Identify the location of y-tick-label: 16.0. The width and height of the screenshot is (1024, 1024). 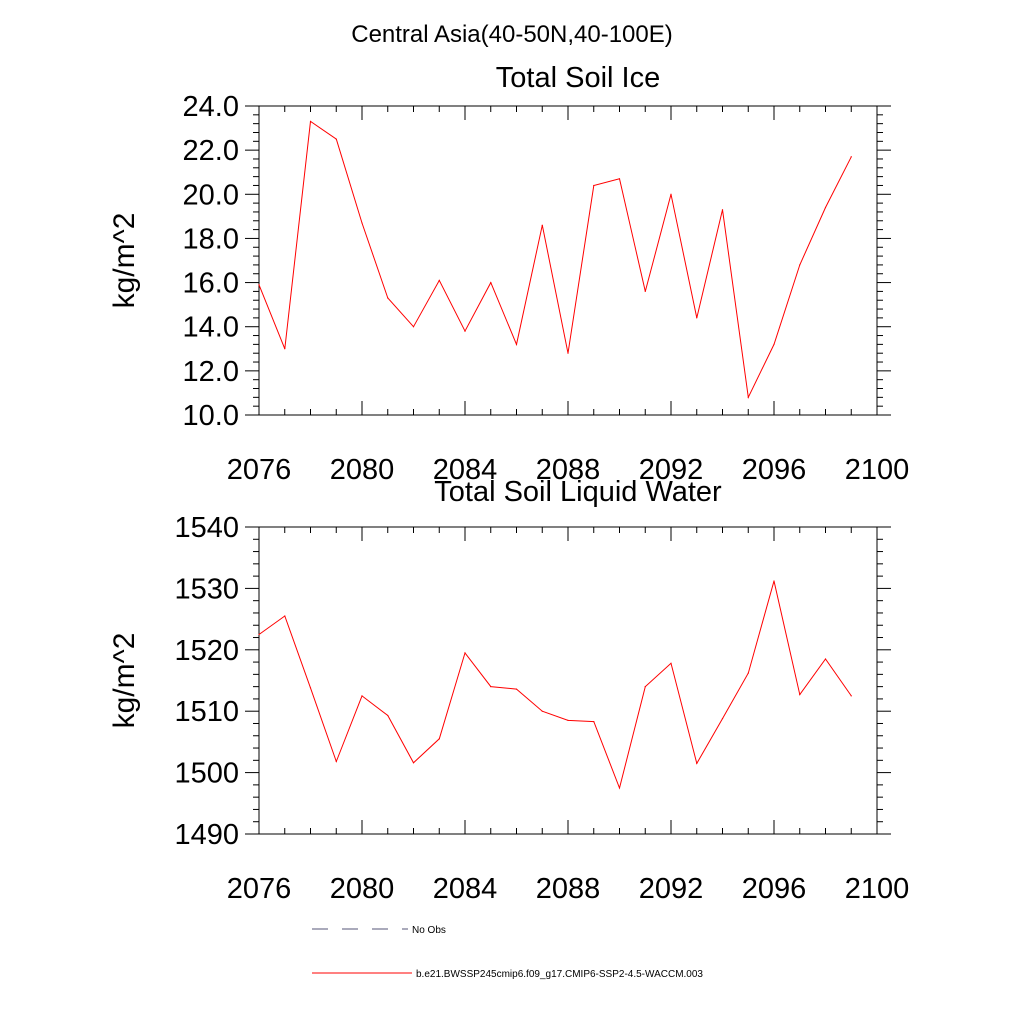
(211, 284).